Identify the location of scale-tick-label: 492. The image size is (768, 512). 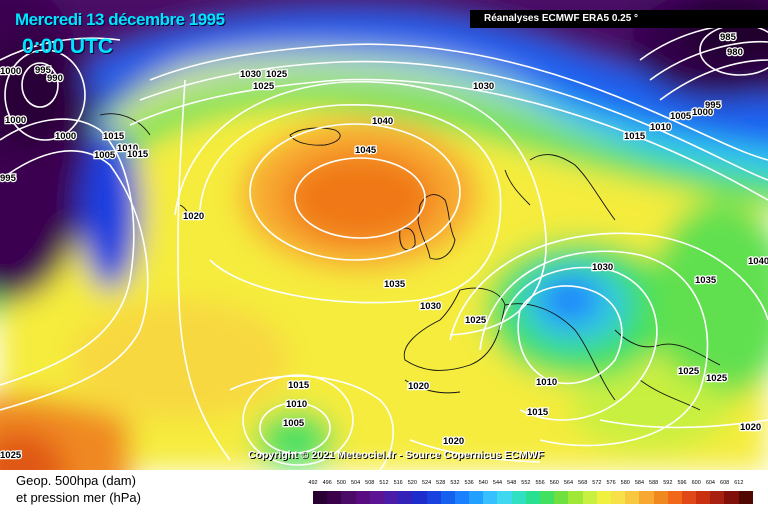
(313, 483).